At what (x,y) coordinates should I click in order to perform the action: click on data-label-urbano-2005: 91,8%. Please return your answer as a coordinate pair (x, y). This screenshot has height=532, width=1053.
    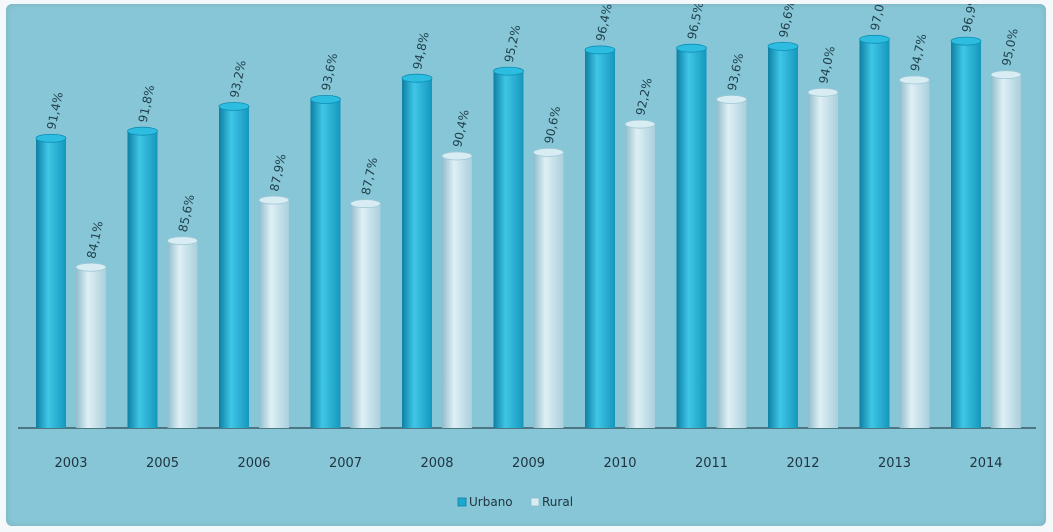
    Looking at the image, I should click on (147, 104).